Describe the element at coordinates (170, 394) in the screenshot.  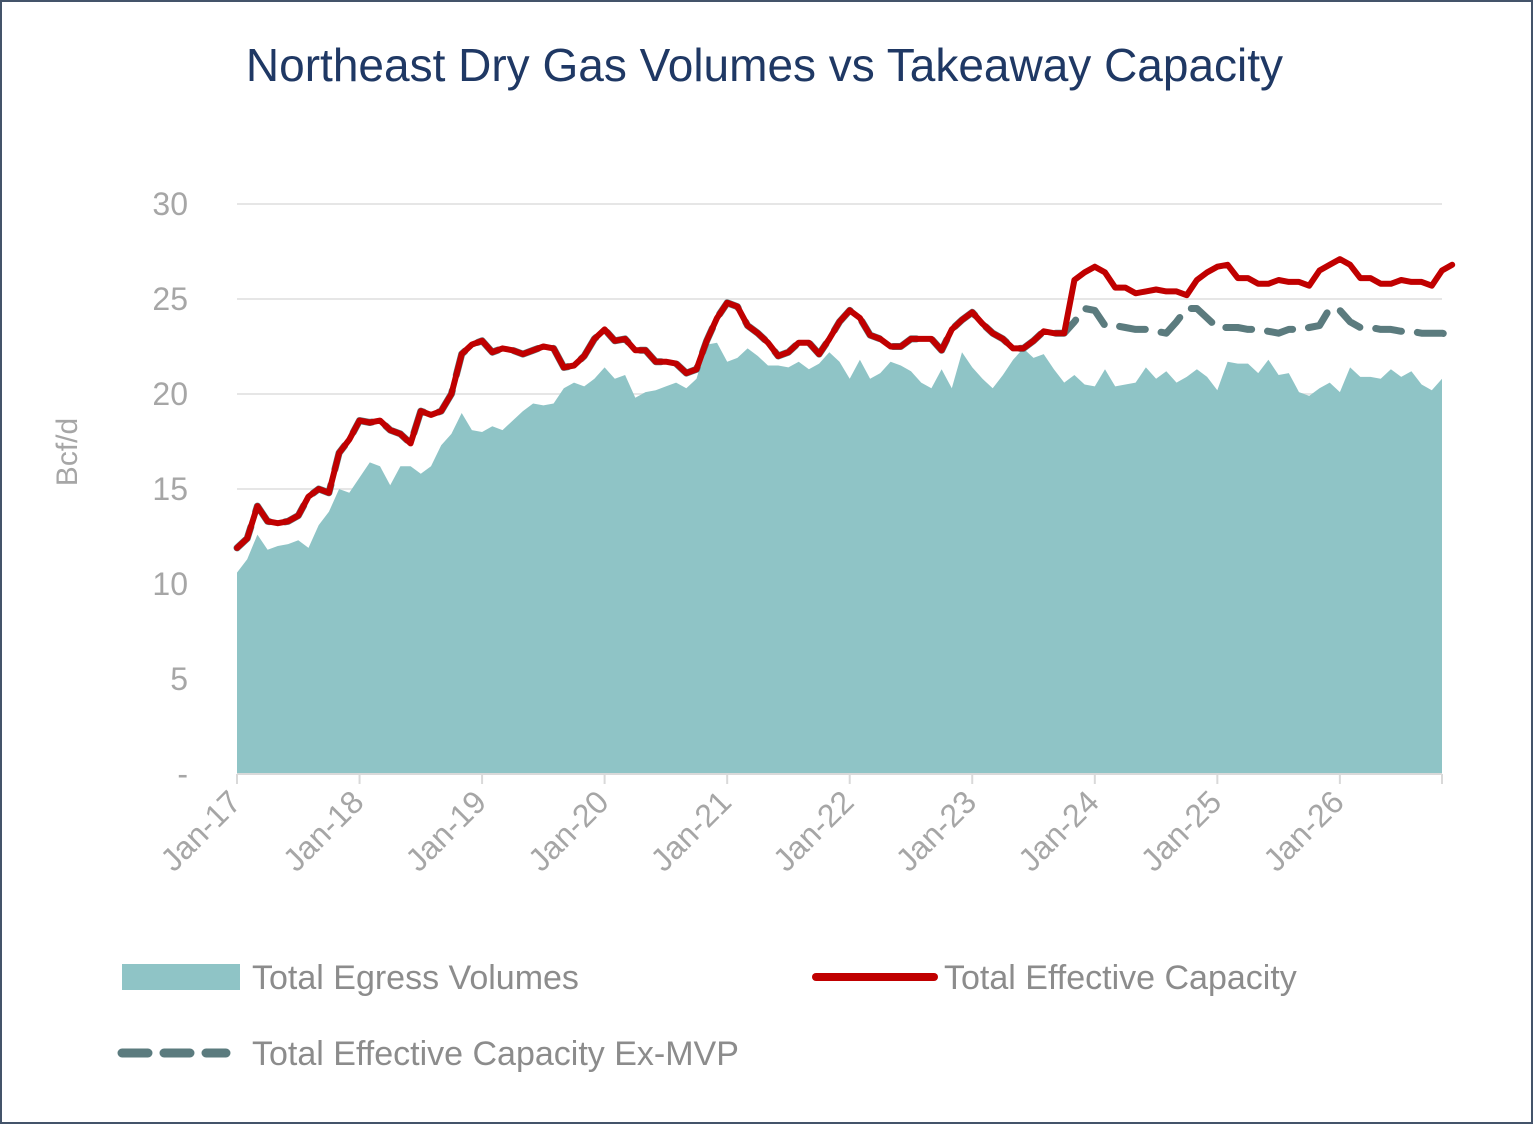
I see `y-tick-label: 20` at that location.